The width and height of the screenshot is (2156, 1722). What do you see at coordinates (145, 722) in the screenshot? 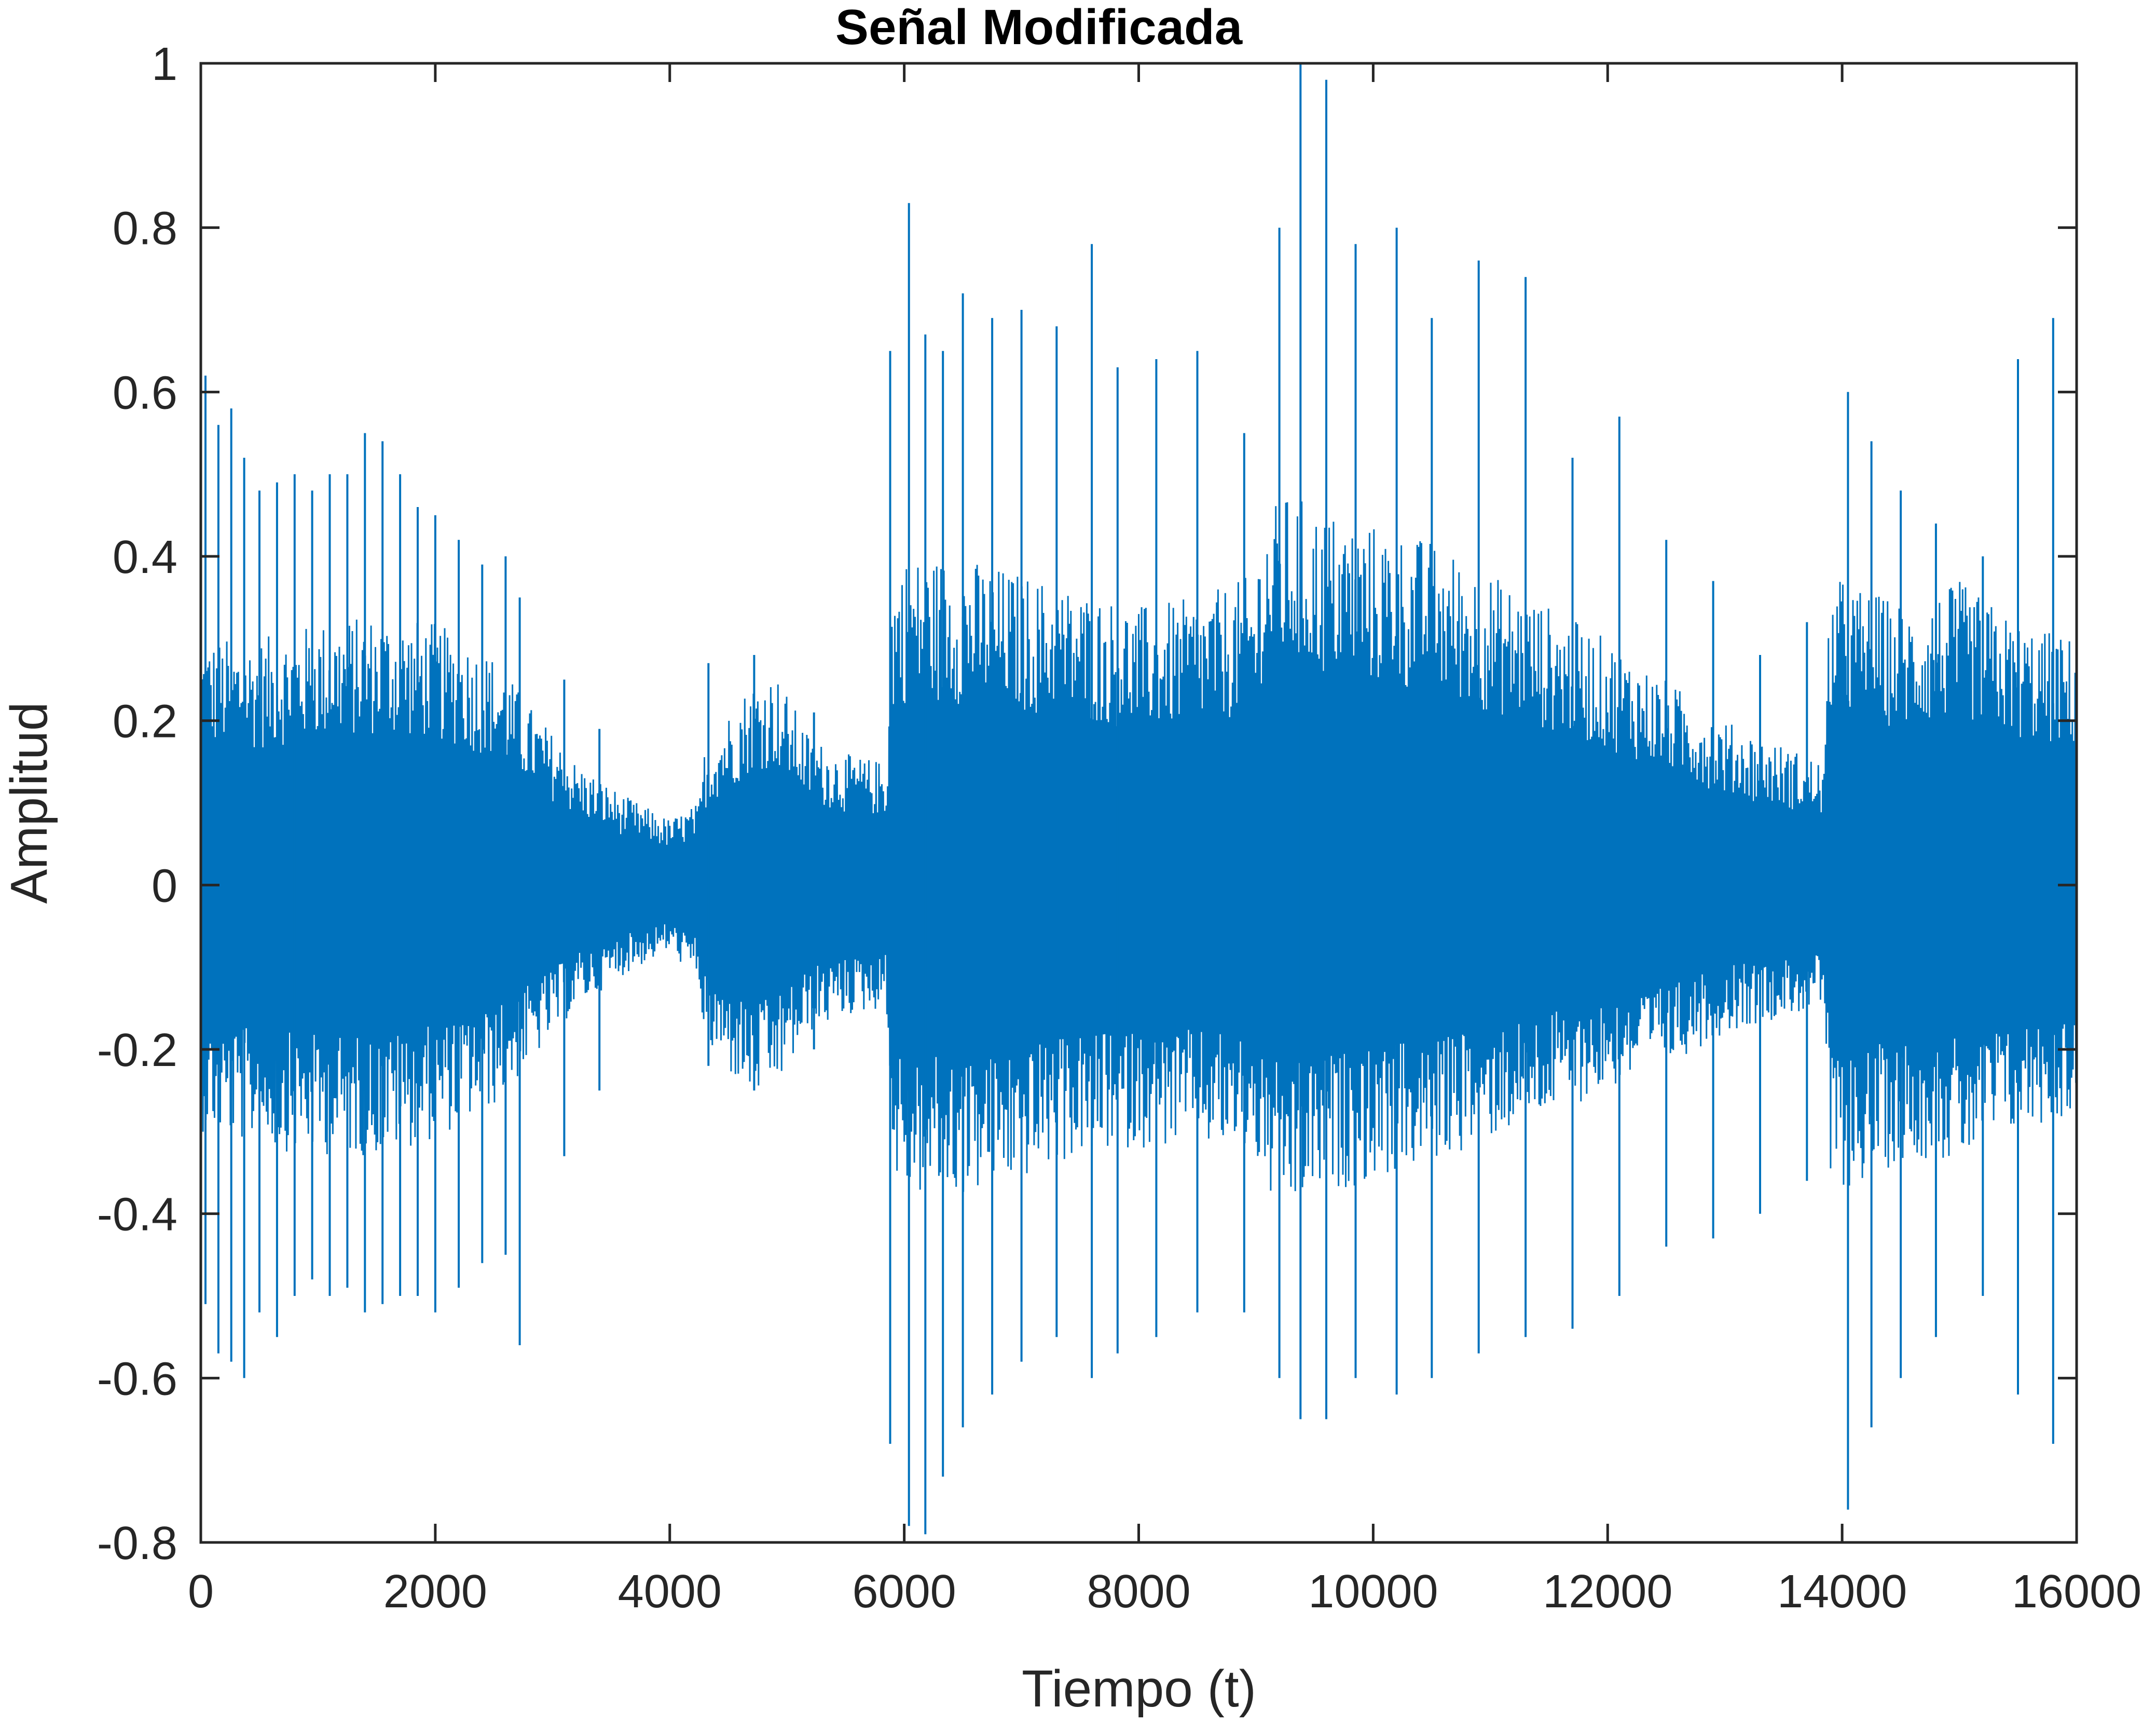
I see `y-tick-label: 0.2` at bounding box center [145, 722].